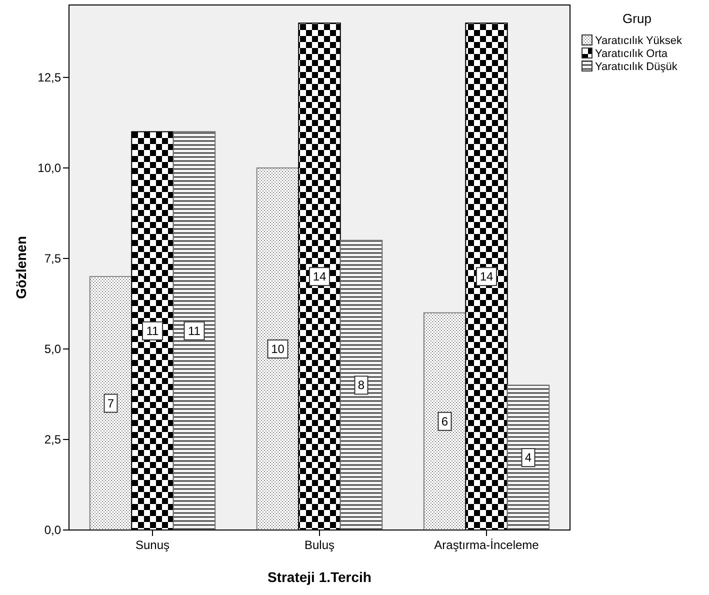 The width and height of the screenshot is (709, 595). I want to click on data-label: 6, so click(444, 421).